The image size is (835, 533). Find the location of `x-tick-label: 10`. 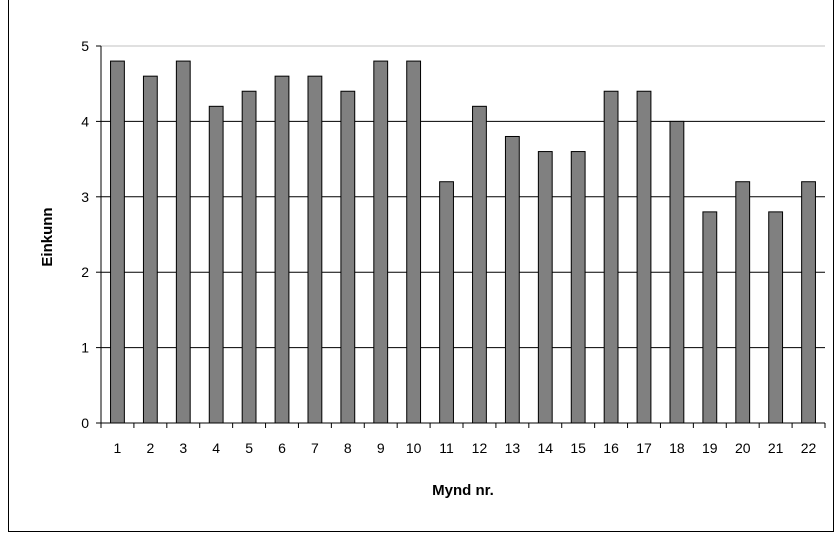

x-tick-label: 10 is located at coordinates (414, 448).